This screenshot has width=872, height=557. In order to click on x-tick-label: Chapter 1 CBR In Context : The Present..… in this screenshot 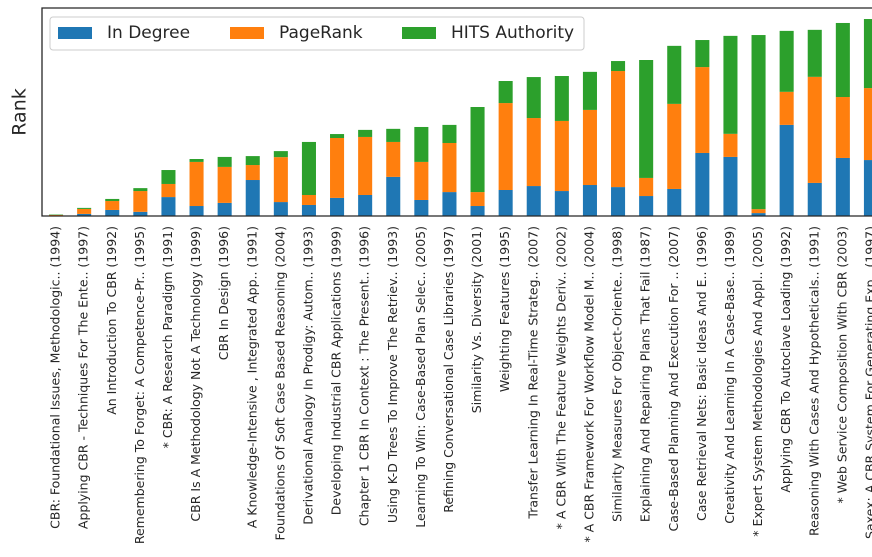, I will do `click(364, 376)`.